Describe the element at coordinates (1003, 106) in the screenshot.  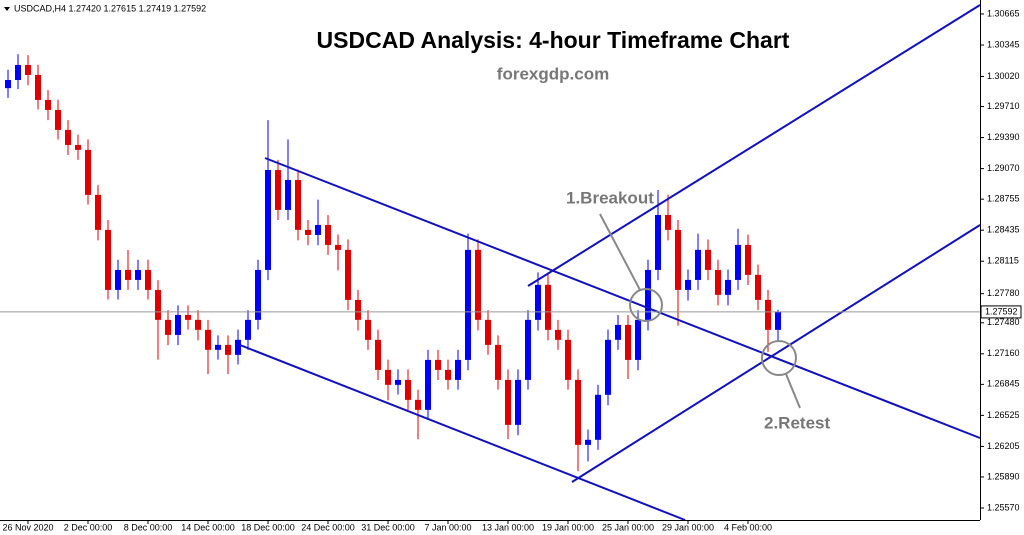
I see `y-tick-label: 1.29710` at that location.